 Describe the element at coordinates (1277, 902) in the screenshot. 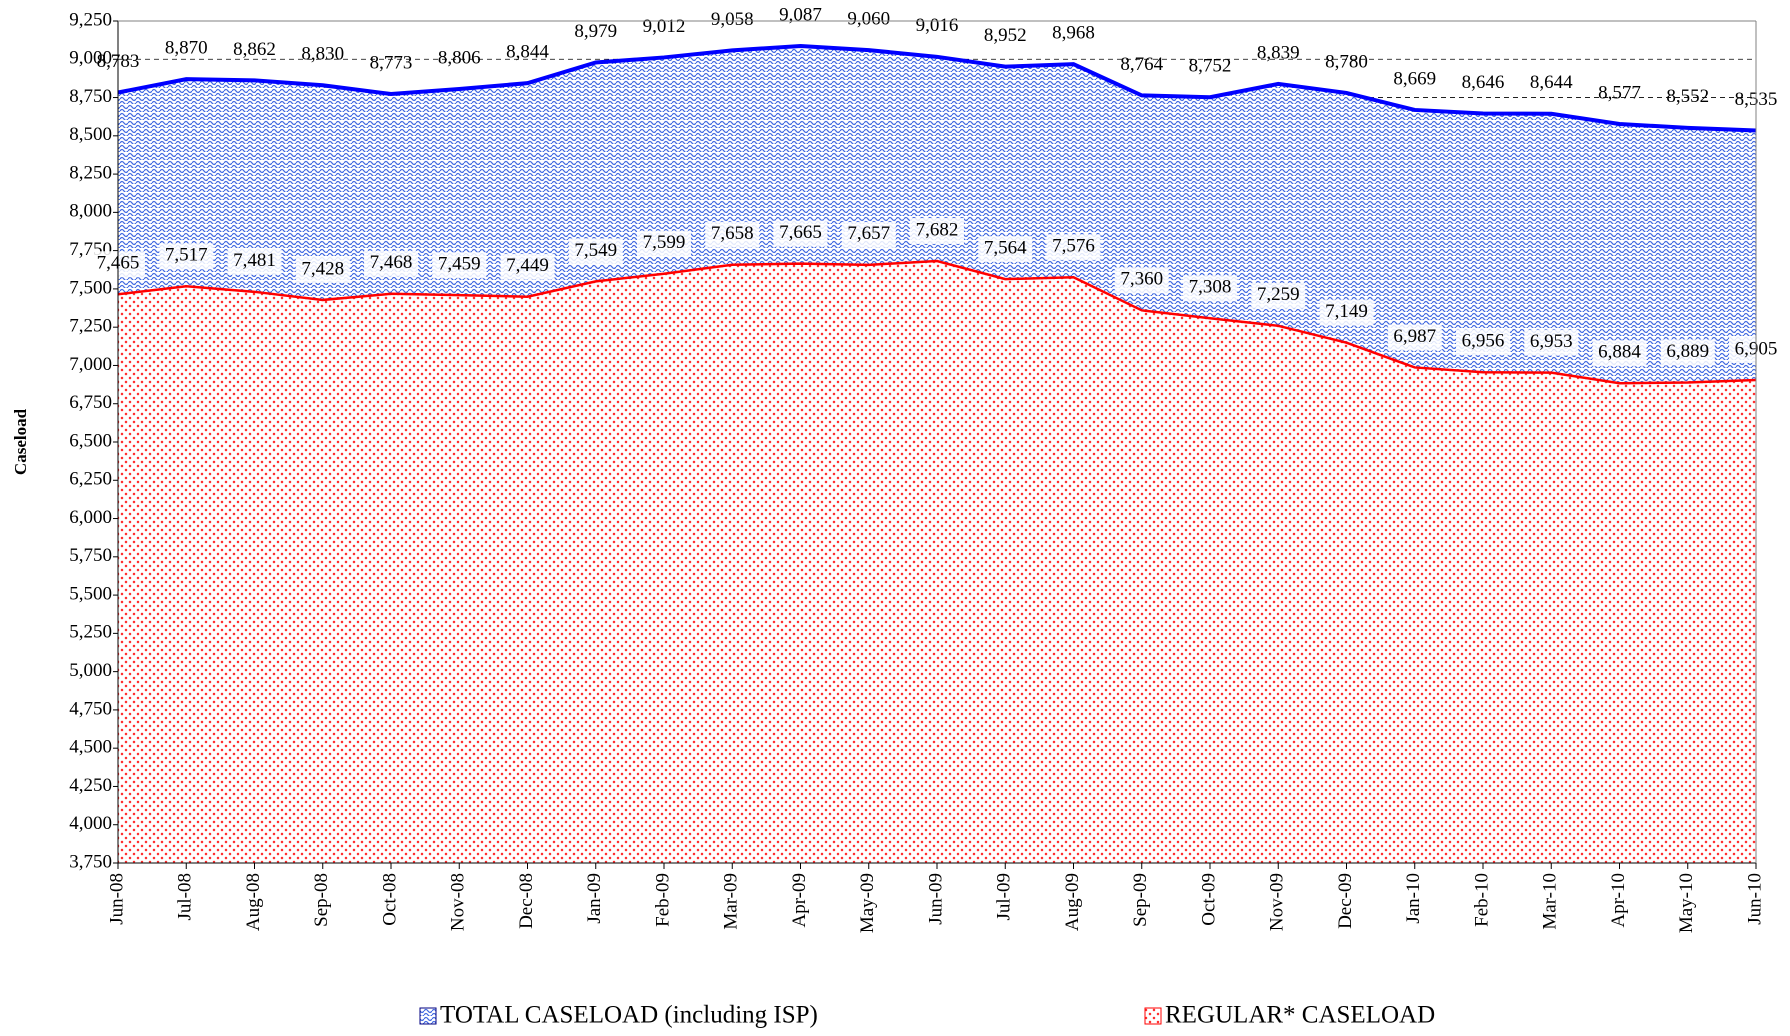

I see `x-tick-label: Nov-09` at that location.